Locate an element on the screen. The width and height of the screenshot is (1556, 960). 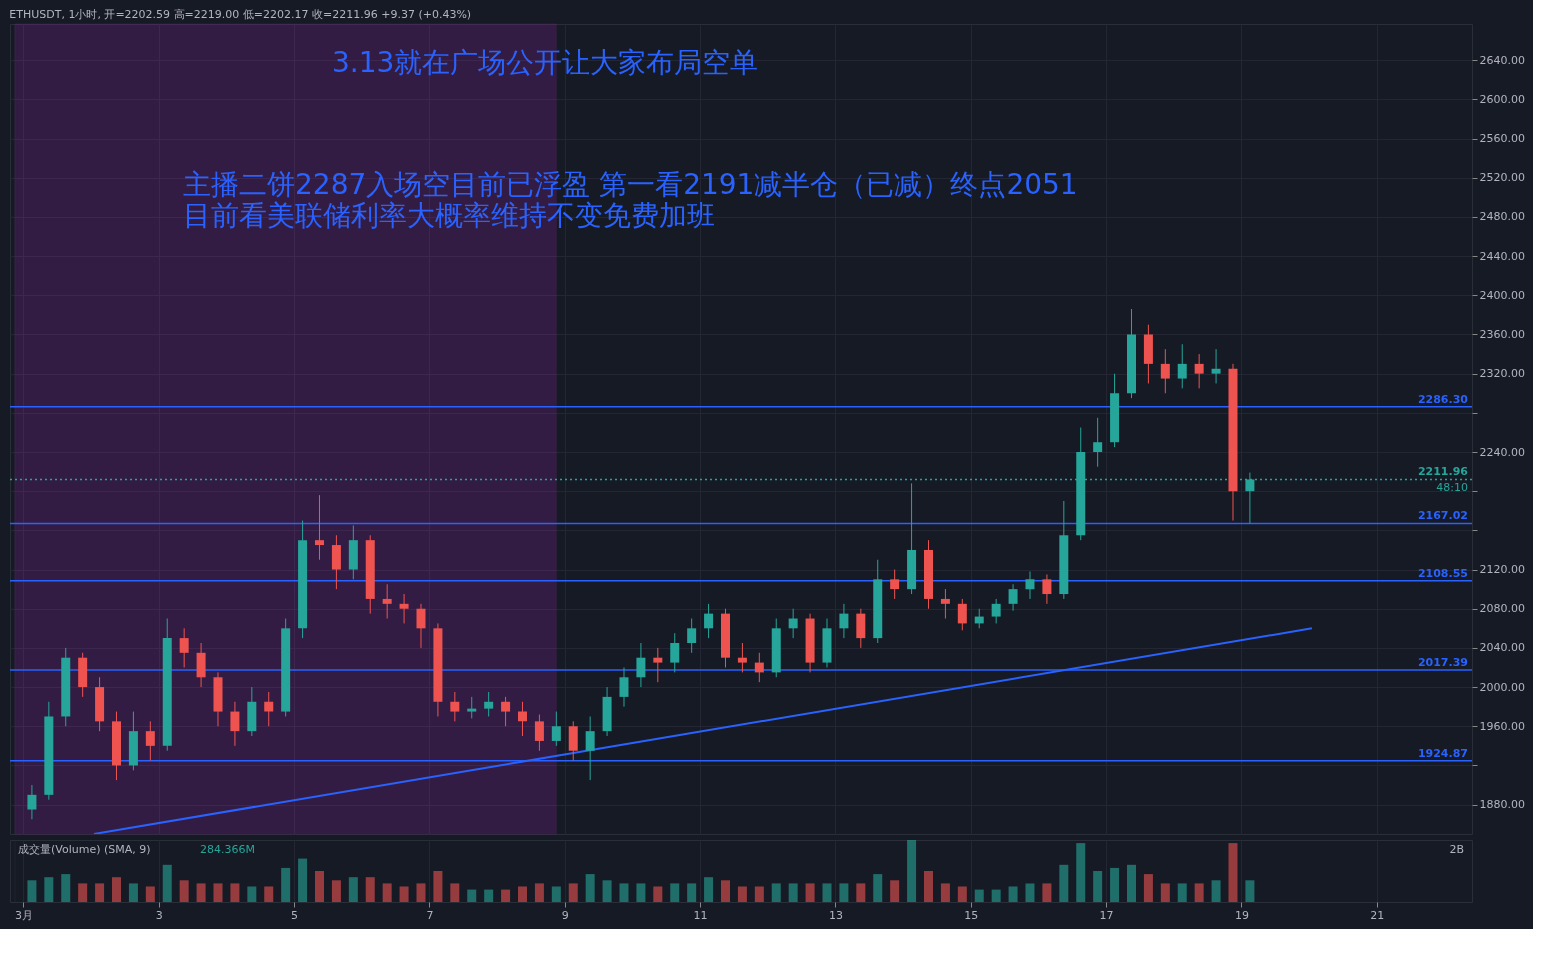
ref-line-label: 2211.96 is located at coordinates (1443, 472).